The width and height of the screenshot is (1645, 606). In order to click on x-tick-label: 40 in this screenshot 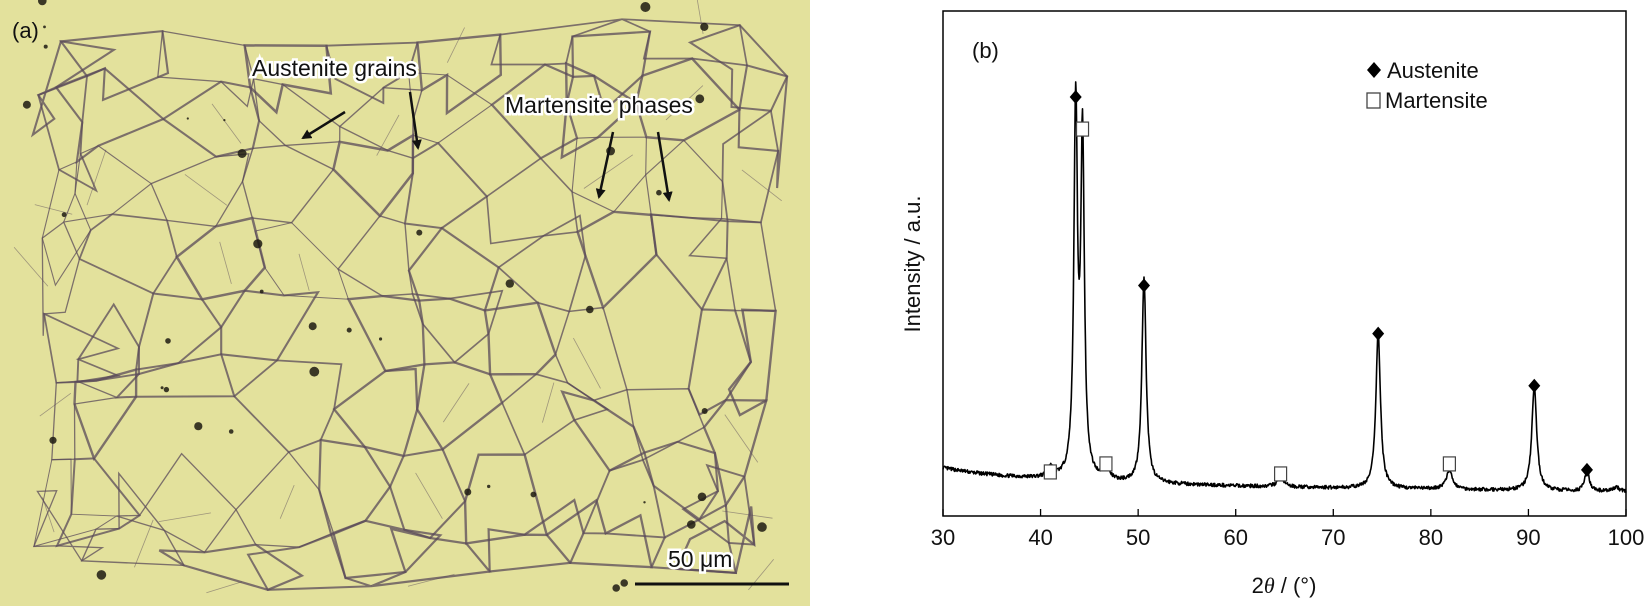, I will do `click(1040, 537)`.